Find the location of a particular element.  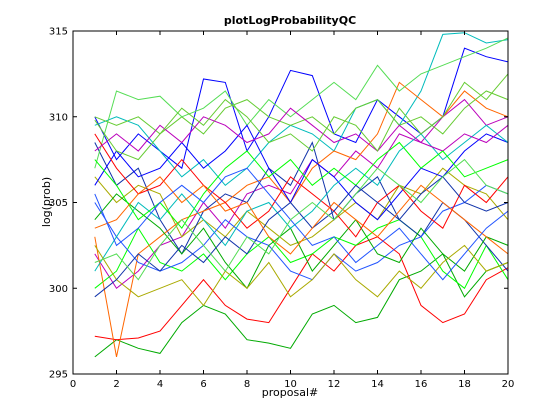

x-tick-label: 4 is located at coordinates (160, 384).